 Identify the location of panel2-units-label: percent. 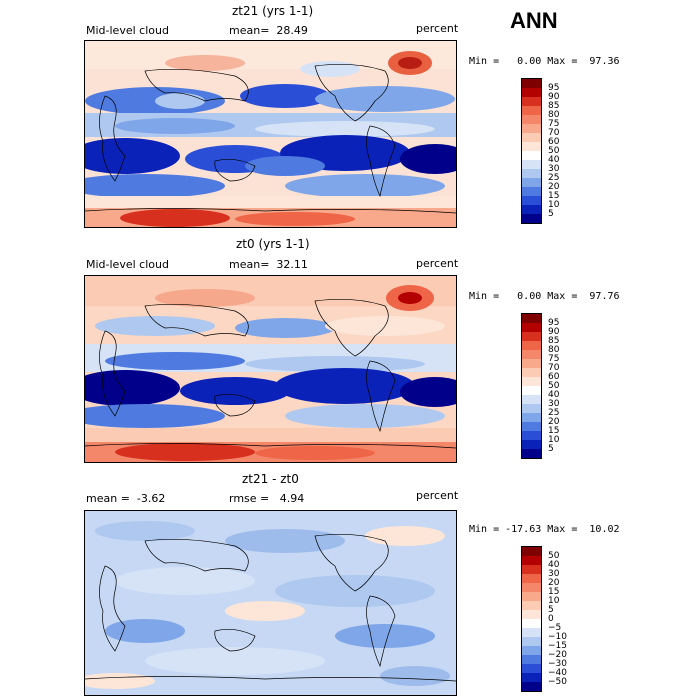
(437, 263).